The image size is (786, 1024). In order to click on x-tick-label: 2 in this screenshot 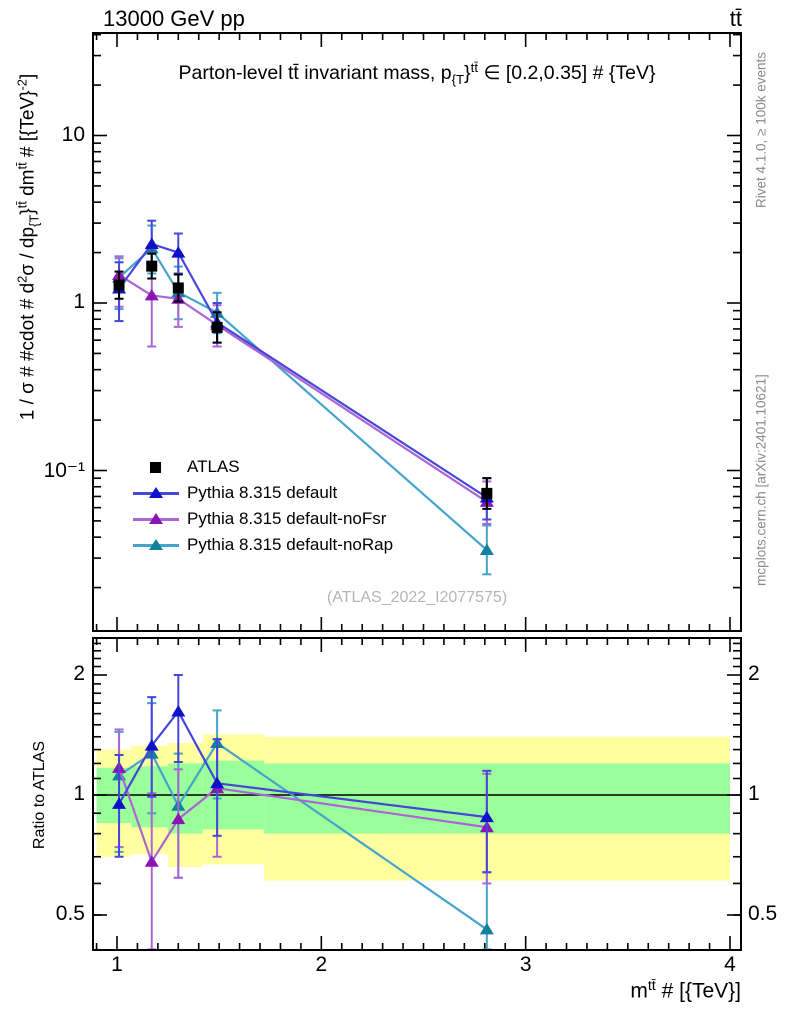, I will do `click(321, 964)`.